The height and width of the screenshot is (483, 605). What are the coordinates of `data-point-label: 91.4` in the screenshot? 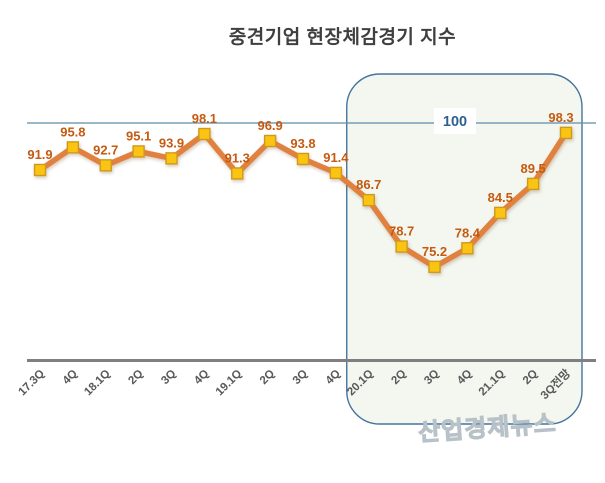 It's located at (336, 157).